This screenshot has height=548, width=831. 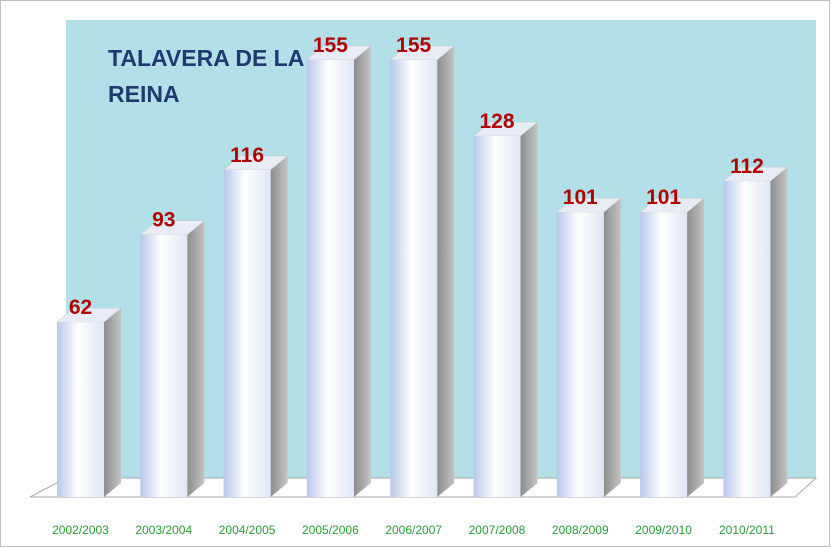 I want to click on data-label: 112, so click(x=747, y=166).